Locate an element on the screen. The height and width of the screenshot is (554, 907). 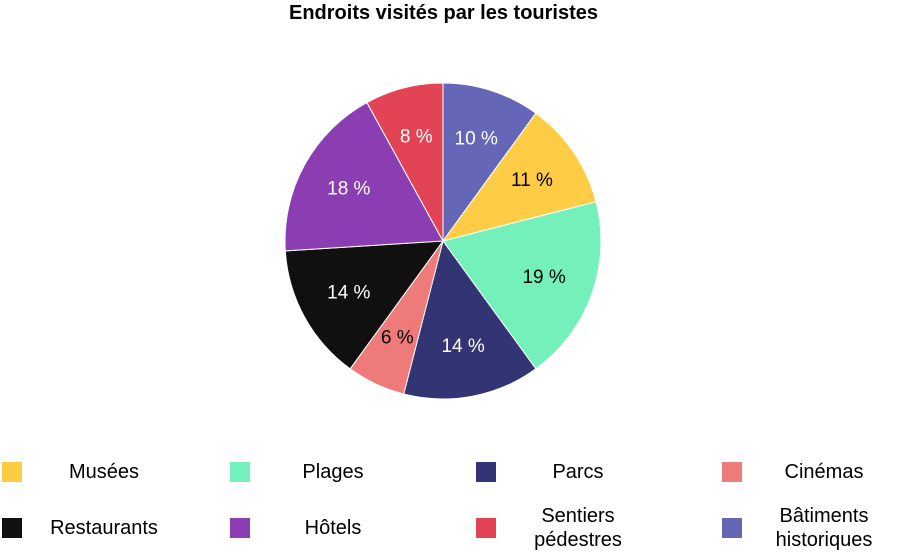
slice-value-label-batiments-historiques: 10 % is located at coordinates (476, 138).